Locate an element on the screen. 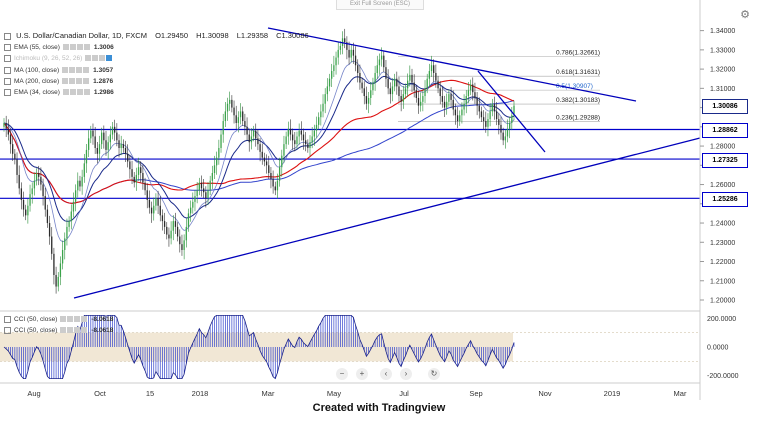  time-tick-label: 2019 is located at coordinates (612, 393).